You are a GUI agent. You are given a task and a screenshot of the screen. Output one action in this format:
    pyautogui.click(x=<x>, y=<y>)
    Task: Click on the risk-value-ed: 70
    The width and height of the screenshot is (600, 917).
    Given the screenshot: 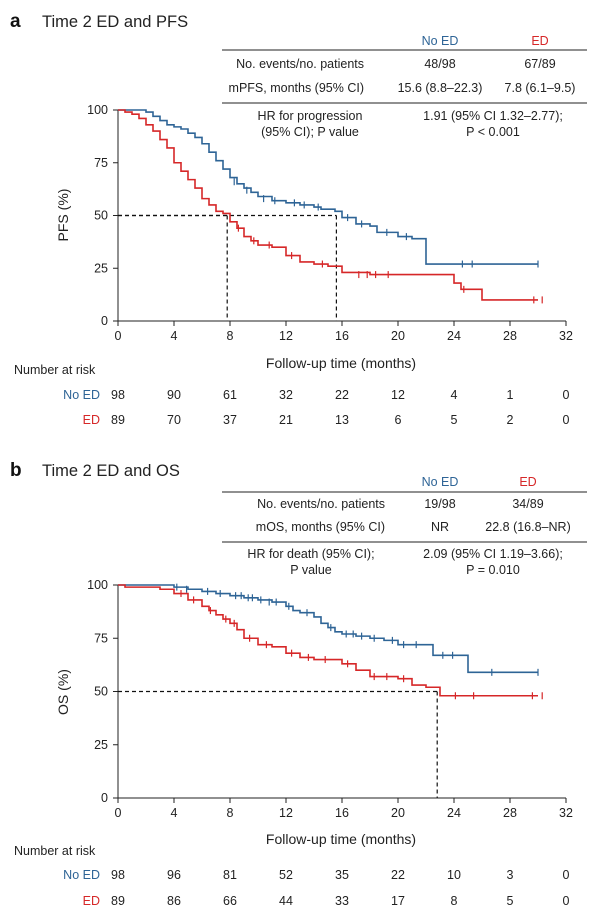 What is the action you would take?
    pyautogui.click(x=174, y=420)
    